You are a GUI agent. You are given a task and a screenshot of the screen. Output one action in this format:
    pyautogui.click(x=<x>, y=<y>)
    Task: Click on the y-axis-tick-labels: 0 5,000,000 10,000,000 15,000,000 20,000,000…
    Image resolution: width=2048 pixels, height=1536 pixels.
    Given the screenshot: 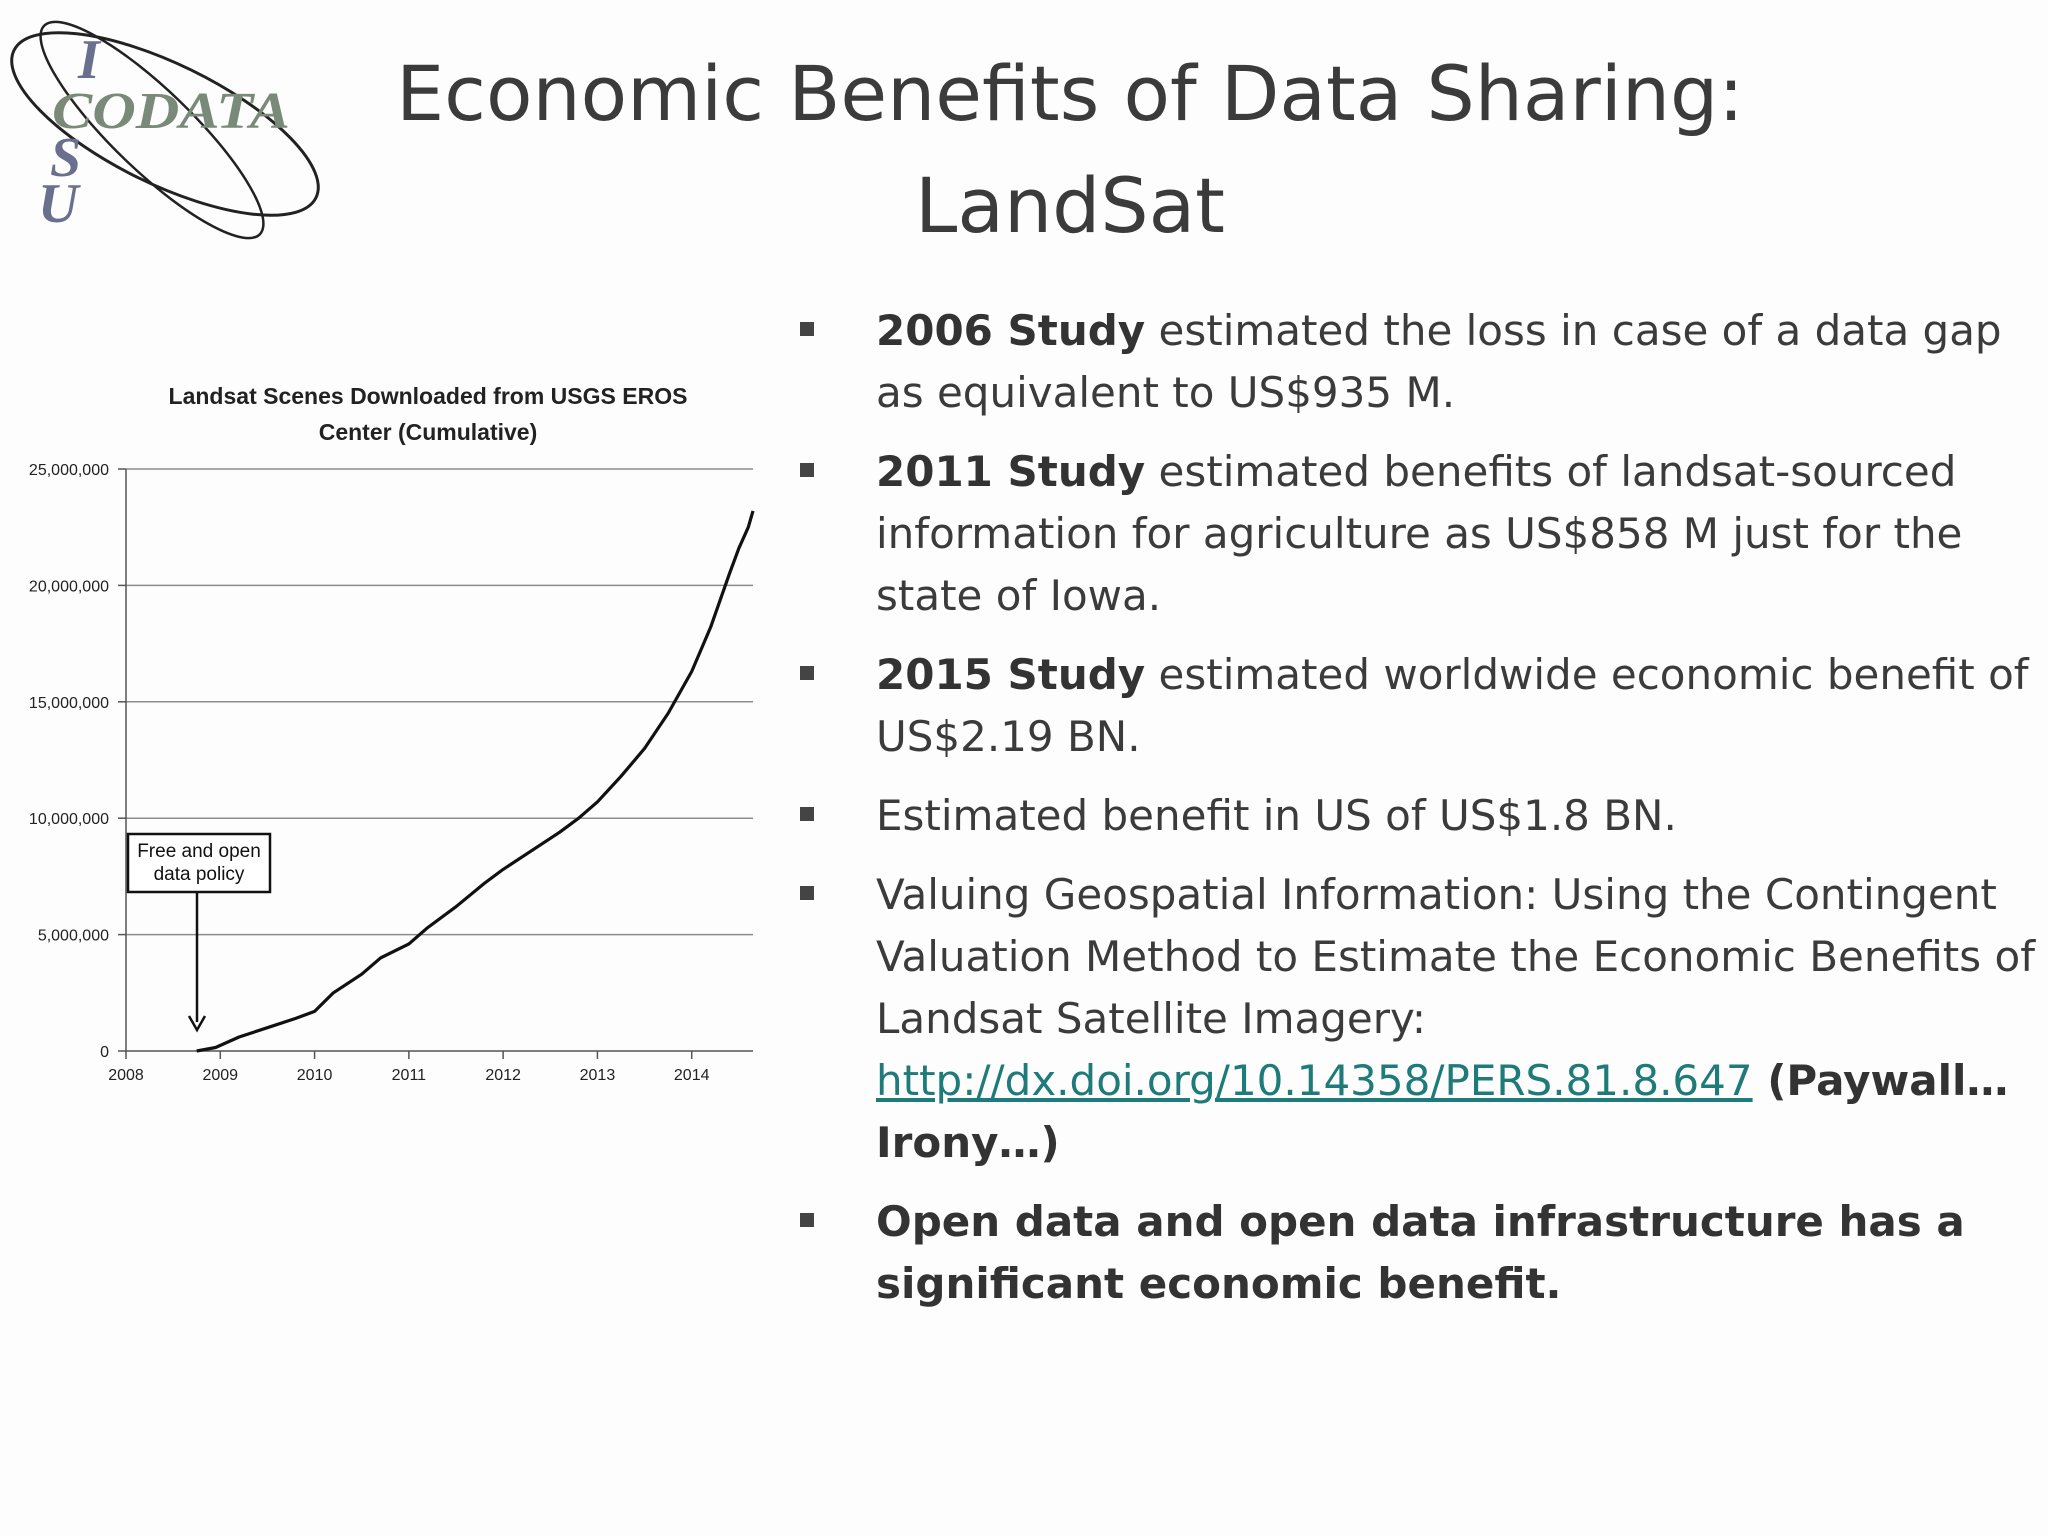 What is the action you would take?
    pyautogui.click(x=69, y=761)
    